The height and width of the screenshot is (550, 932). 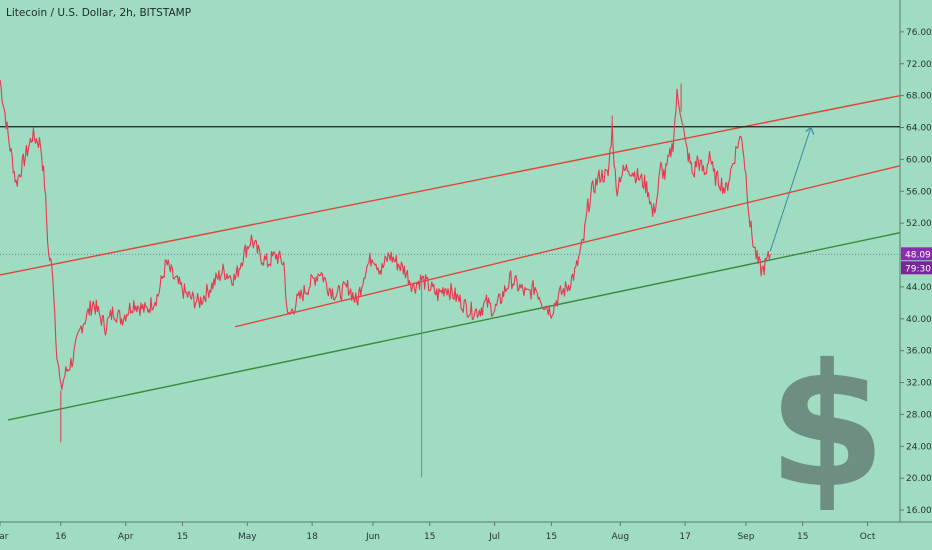 I want to click on price-axis, so click(x=916, y=275).